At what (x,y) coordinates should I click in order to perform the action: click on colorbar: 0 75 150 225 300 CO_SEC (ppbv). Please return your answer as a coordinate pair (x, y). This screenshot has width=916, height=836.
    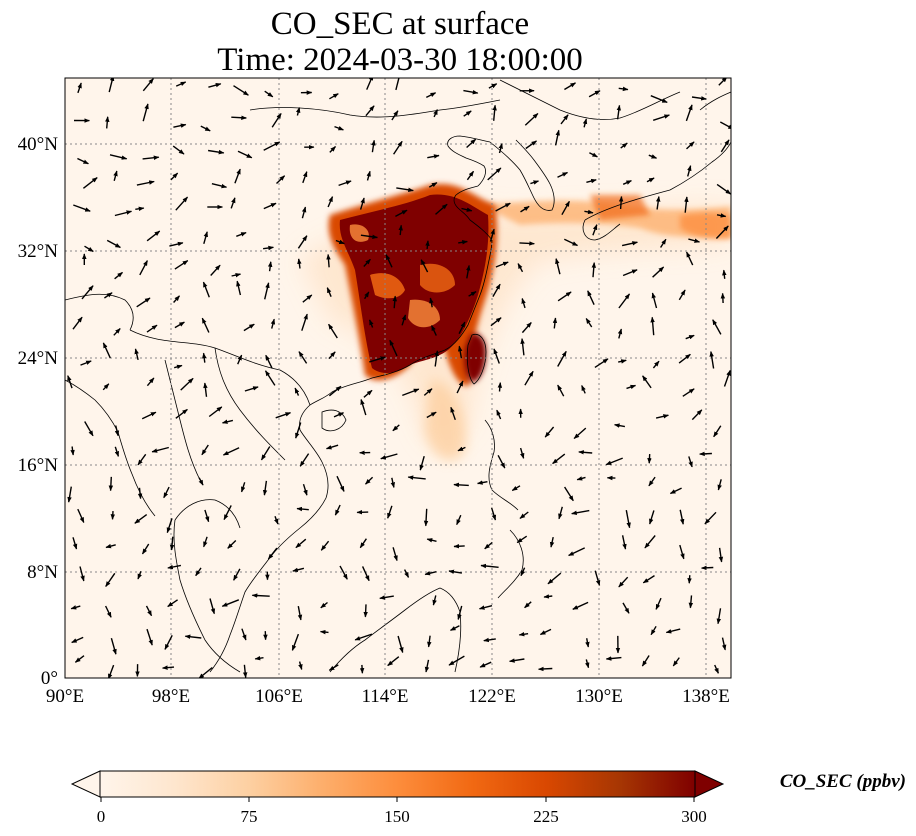
    Looking at the image, I should click on (488, 798).